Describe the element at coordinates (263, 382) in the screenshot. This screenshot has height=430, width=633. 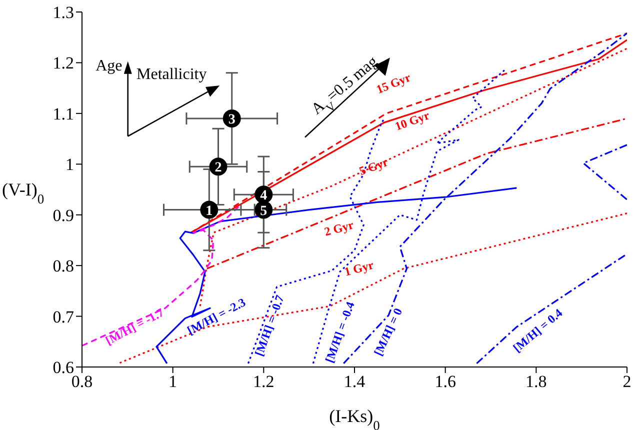
I see `x-tick-label: 1.2` at that location.